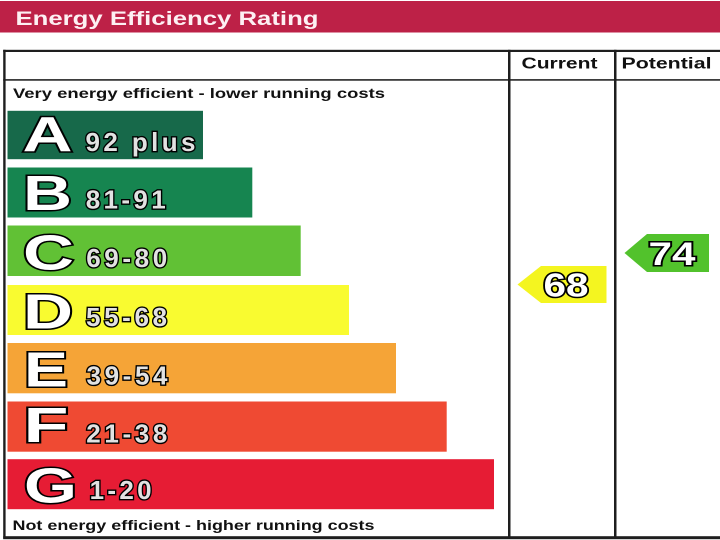 This screenshot has height=540, width=720. What do you see at coordinates (566, 285) in the screenshot?
I see `svg-text: 68` at bounding box center [566, 285].